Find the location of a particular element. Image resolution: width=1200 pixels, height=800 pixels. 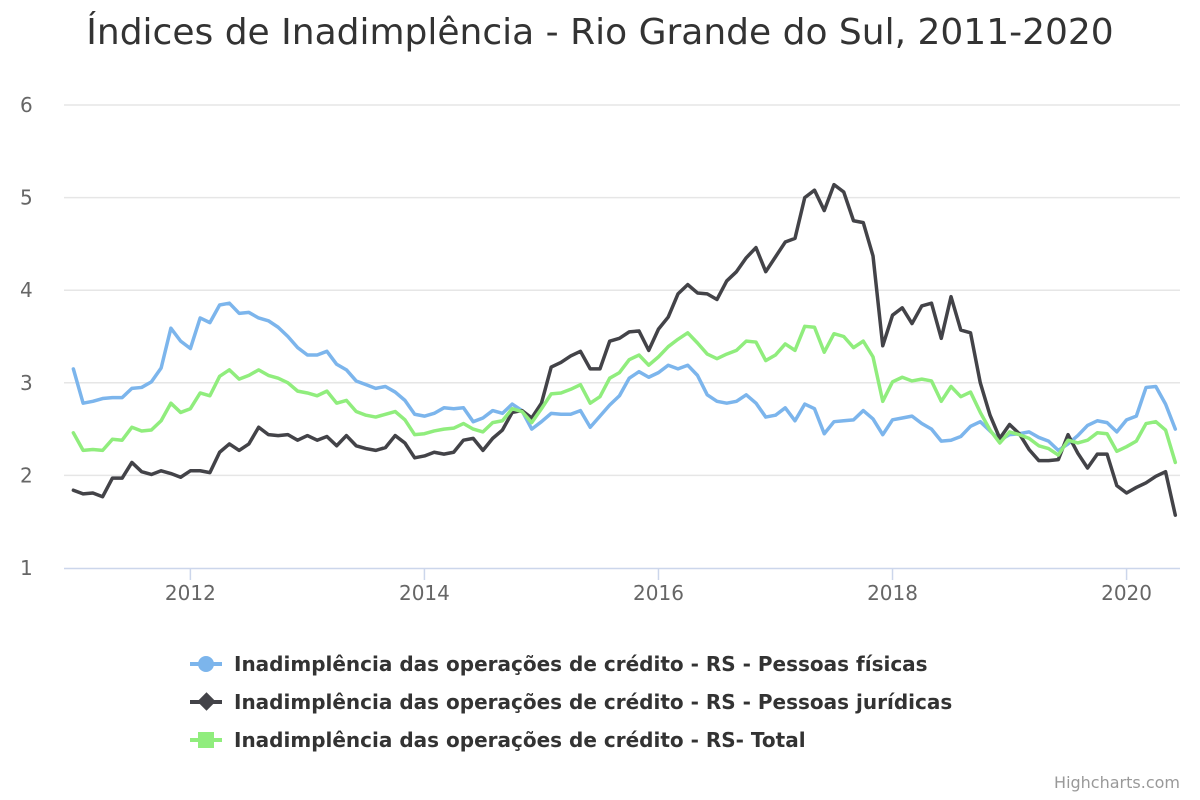

legend-symbol-square-icon is located at coordinates (210, 740).